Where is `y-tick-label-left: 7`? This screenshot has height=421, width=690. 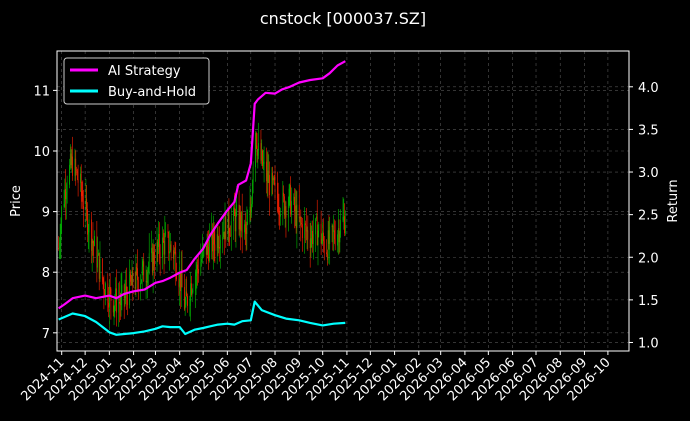
y-tick-label-left: 7 is located at coordinates (46, 334).